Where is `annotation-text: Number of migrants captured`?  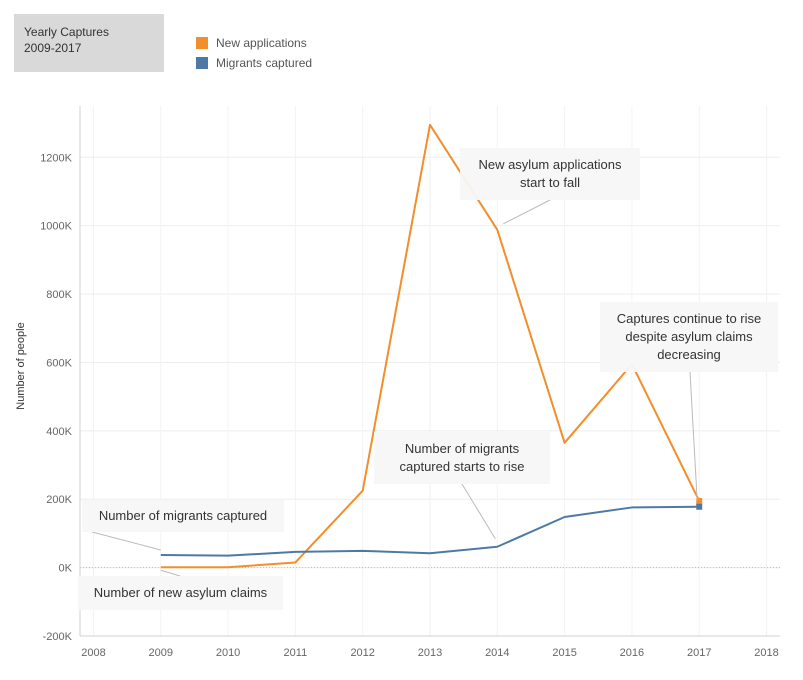
annotation-text: Number of migrants captured is located at coordinates (183, 515).